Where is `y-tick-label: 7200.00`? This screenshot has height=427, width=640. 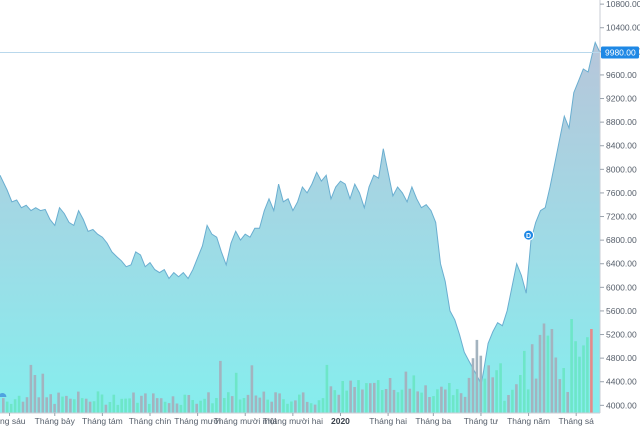 y-tick-label: 7200.00 is located at coordinates (621, 217).